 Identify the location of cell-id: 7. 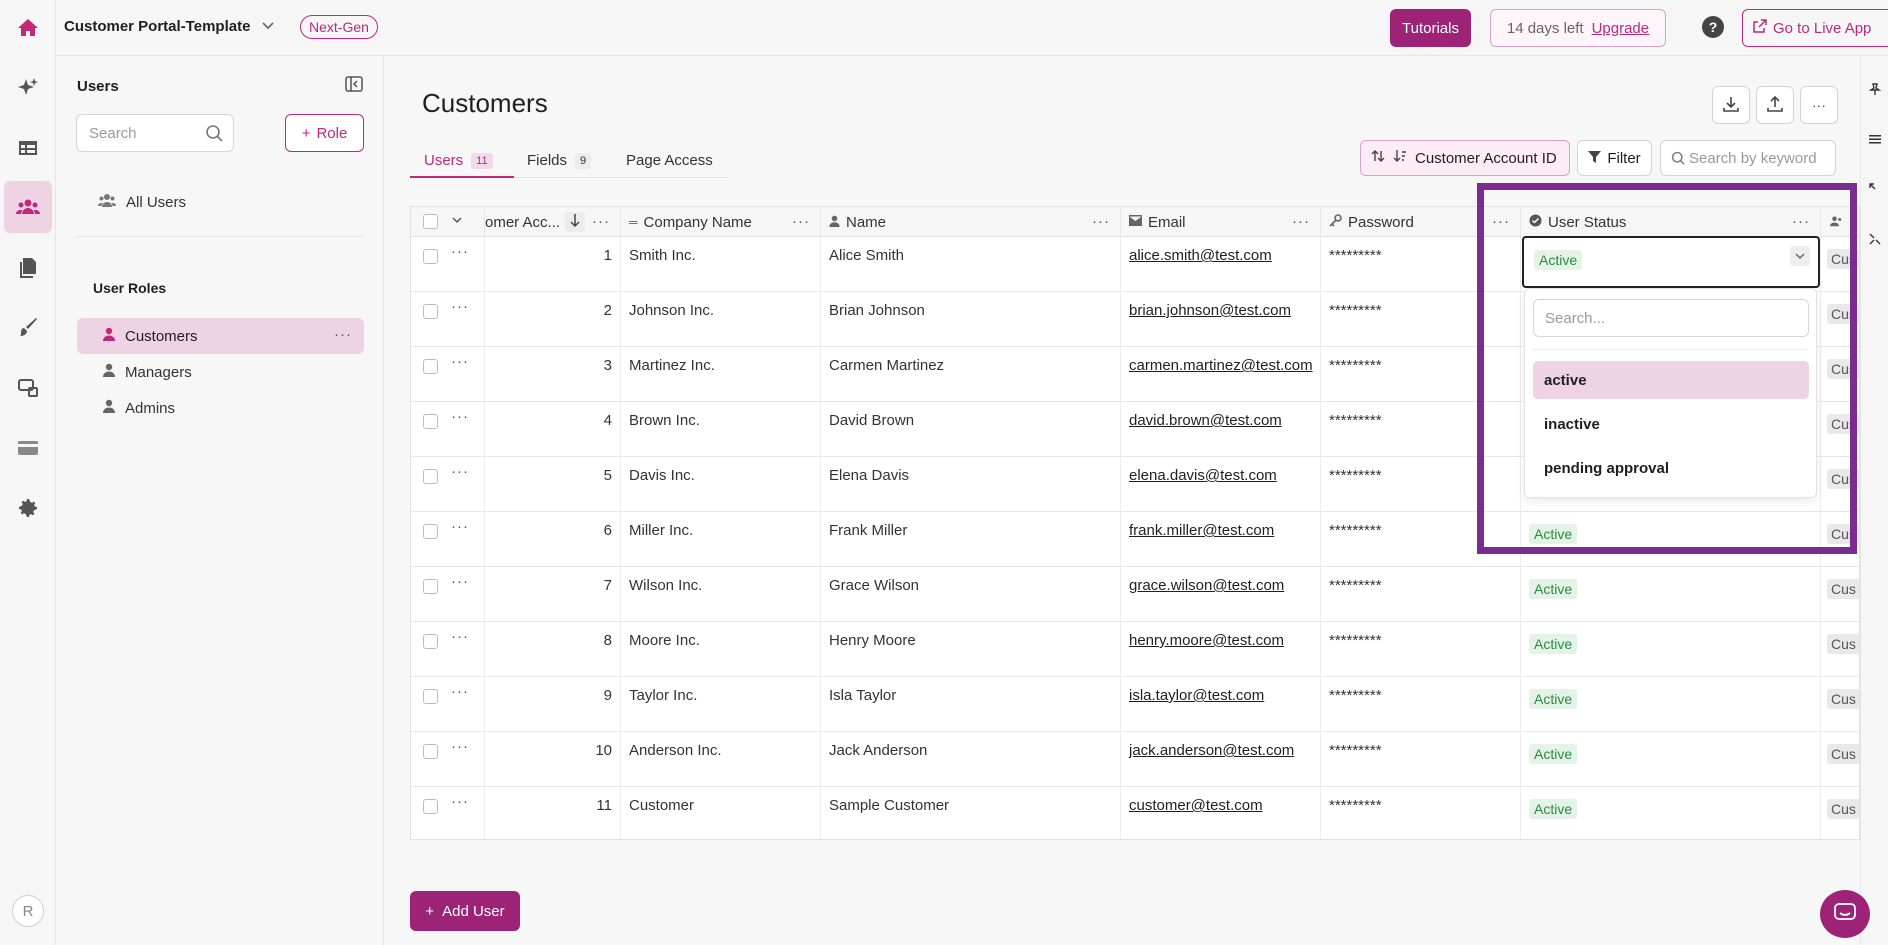
(553, 594).